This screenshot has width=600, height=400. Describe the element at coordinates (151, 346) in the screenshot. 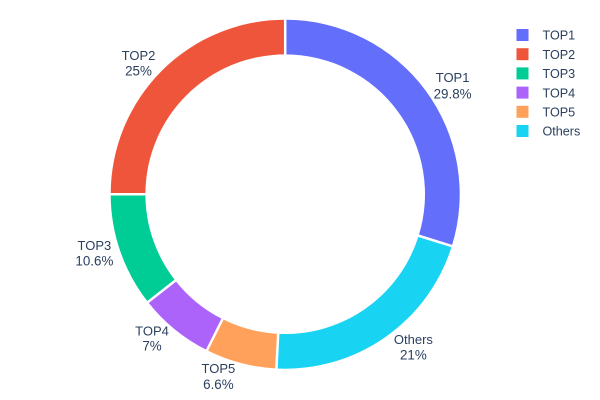

I see `svg-text: 7%` at that location.